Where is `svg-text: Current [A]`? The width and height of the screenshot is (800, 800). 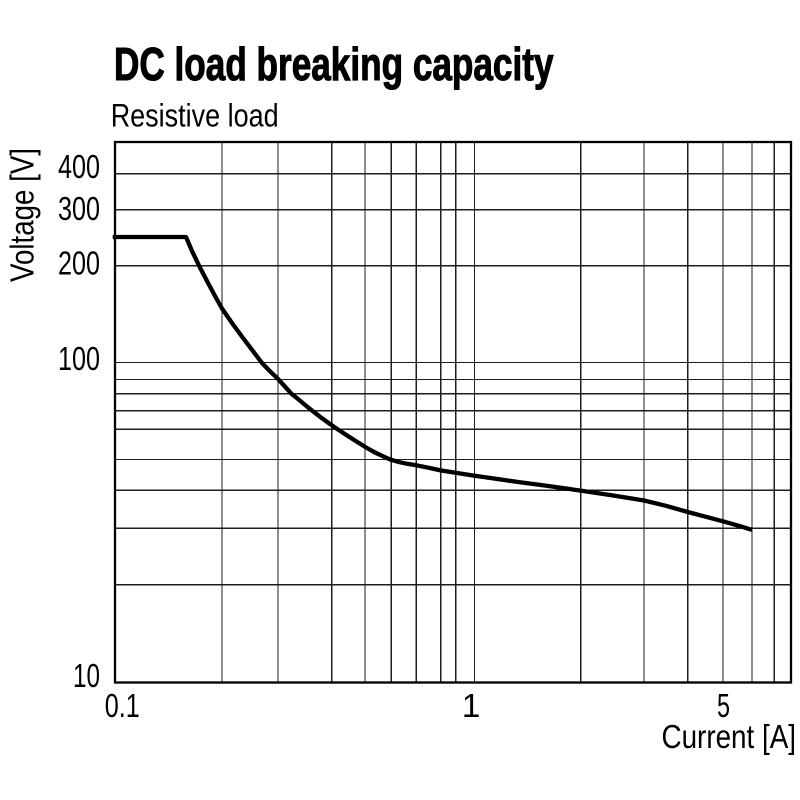 svg-text: Current [A] is located at coordinates (729, 736).